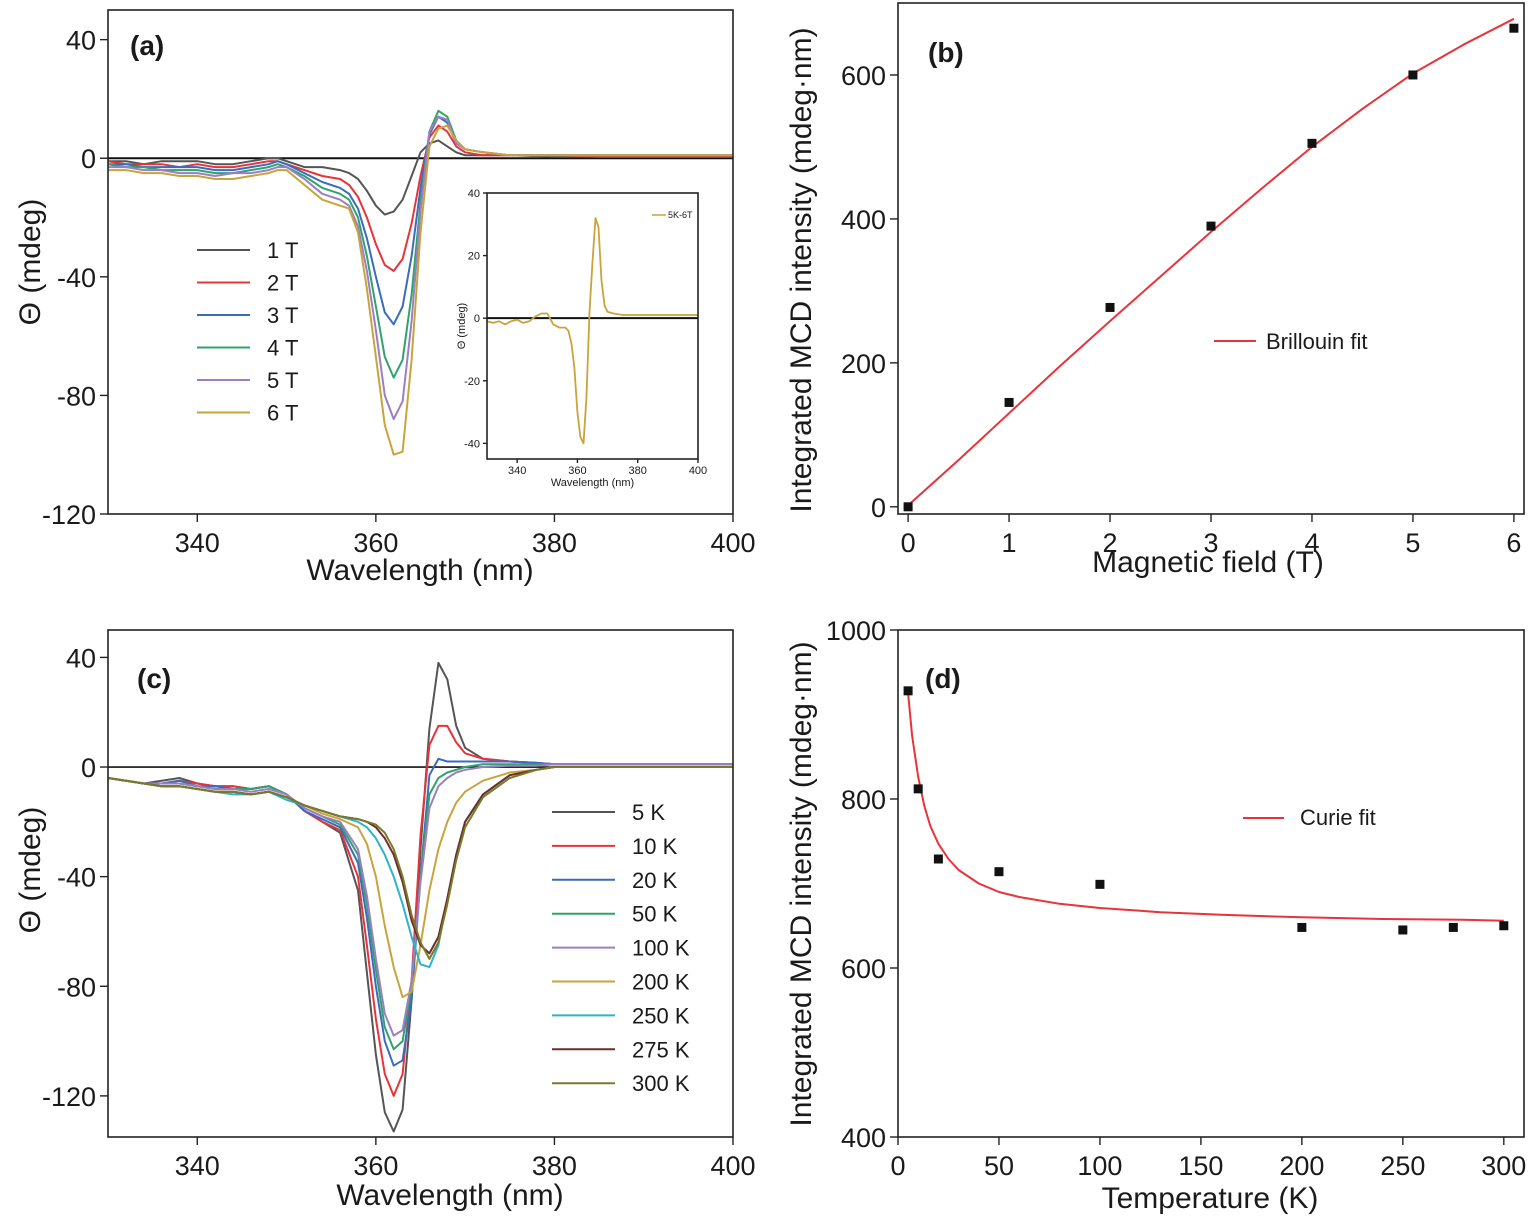 This screenshot has width=1531, height=1221. Describe the element at coordinates (661, 982) in the screenshot. I see `legend-label: 200 K` at that location.